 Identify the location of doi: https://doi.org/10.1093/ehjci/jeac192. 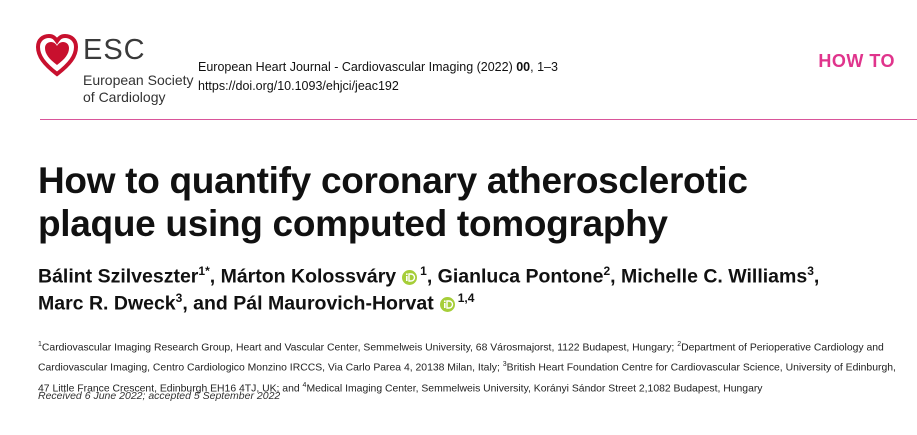
(298, 86).